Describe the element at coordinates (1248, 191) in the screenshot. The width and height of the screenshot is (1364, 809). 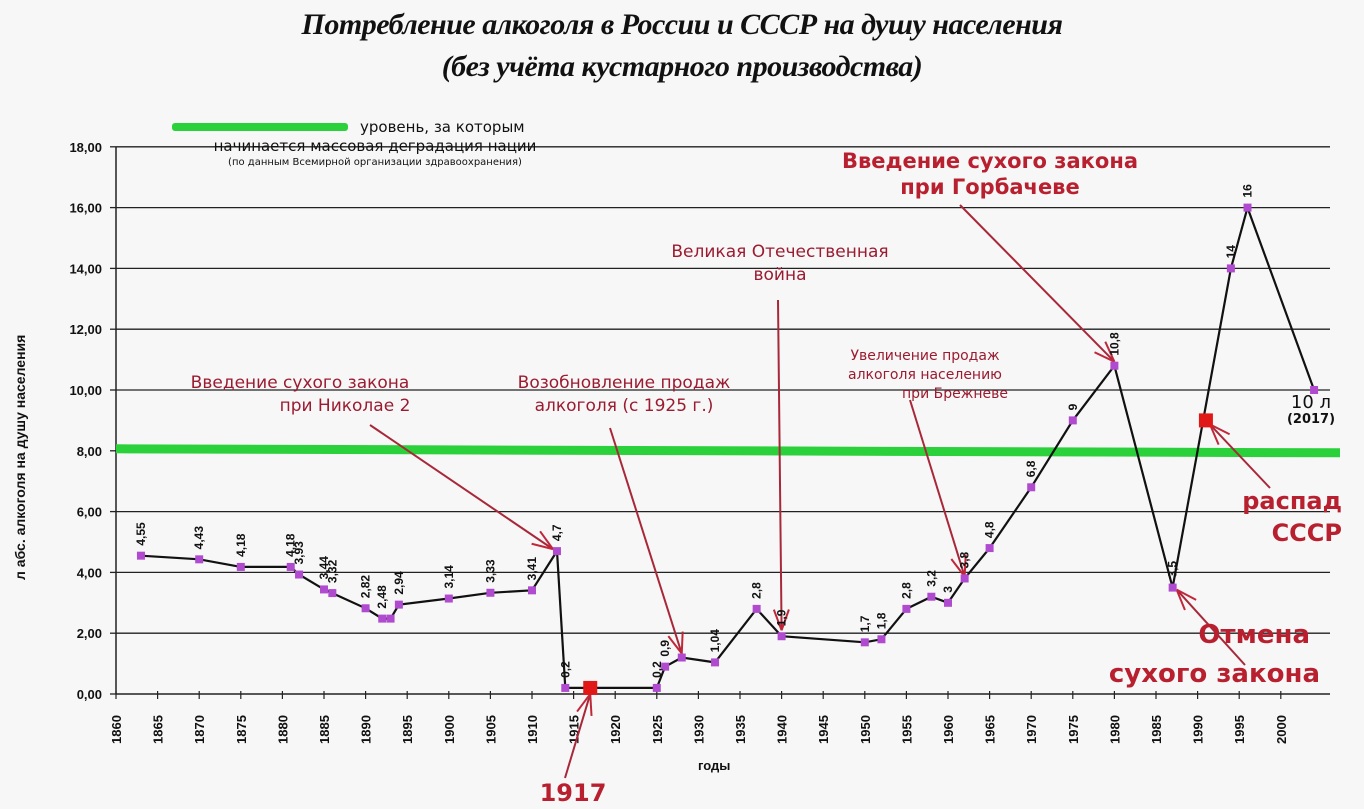
I see `data-point-label: 16` at that location.